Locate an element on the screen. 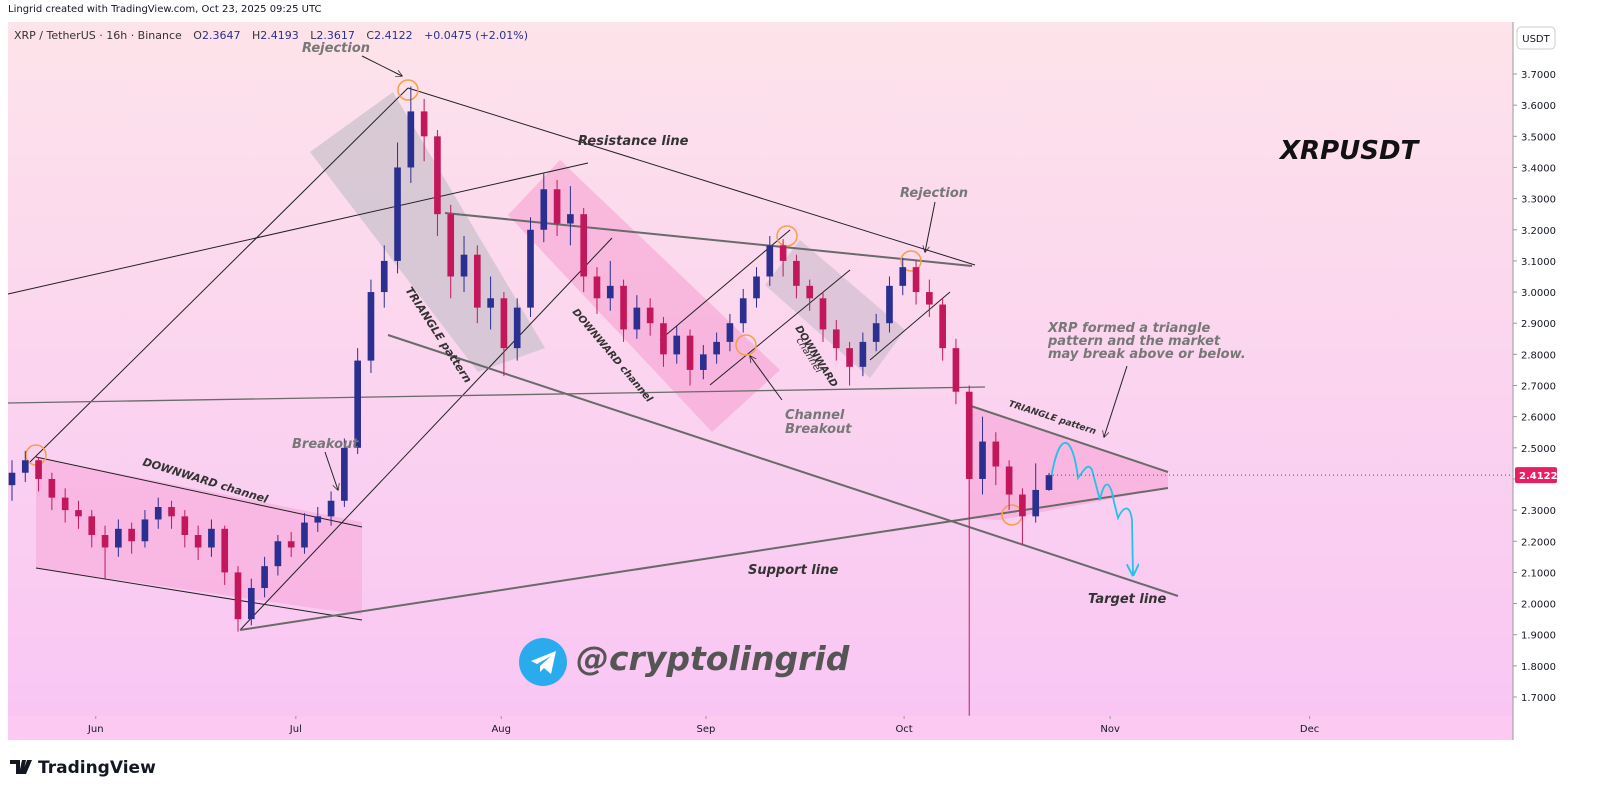 The width and height of the screenshot is (1600, 808). ohlc-value: 2.4122 is located at coordinates (393, 35).